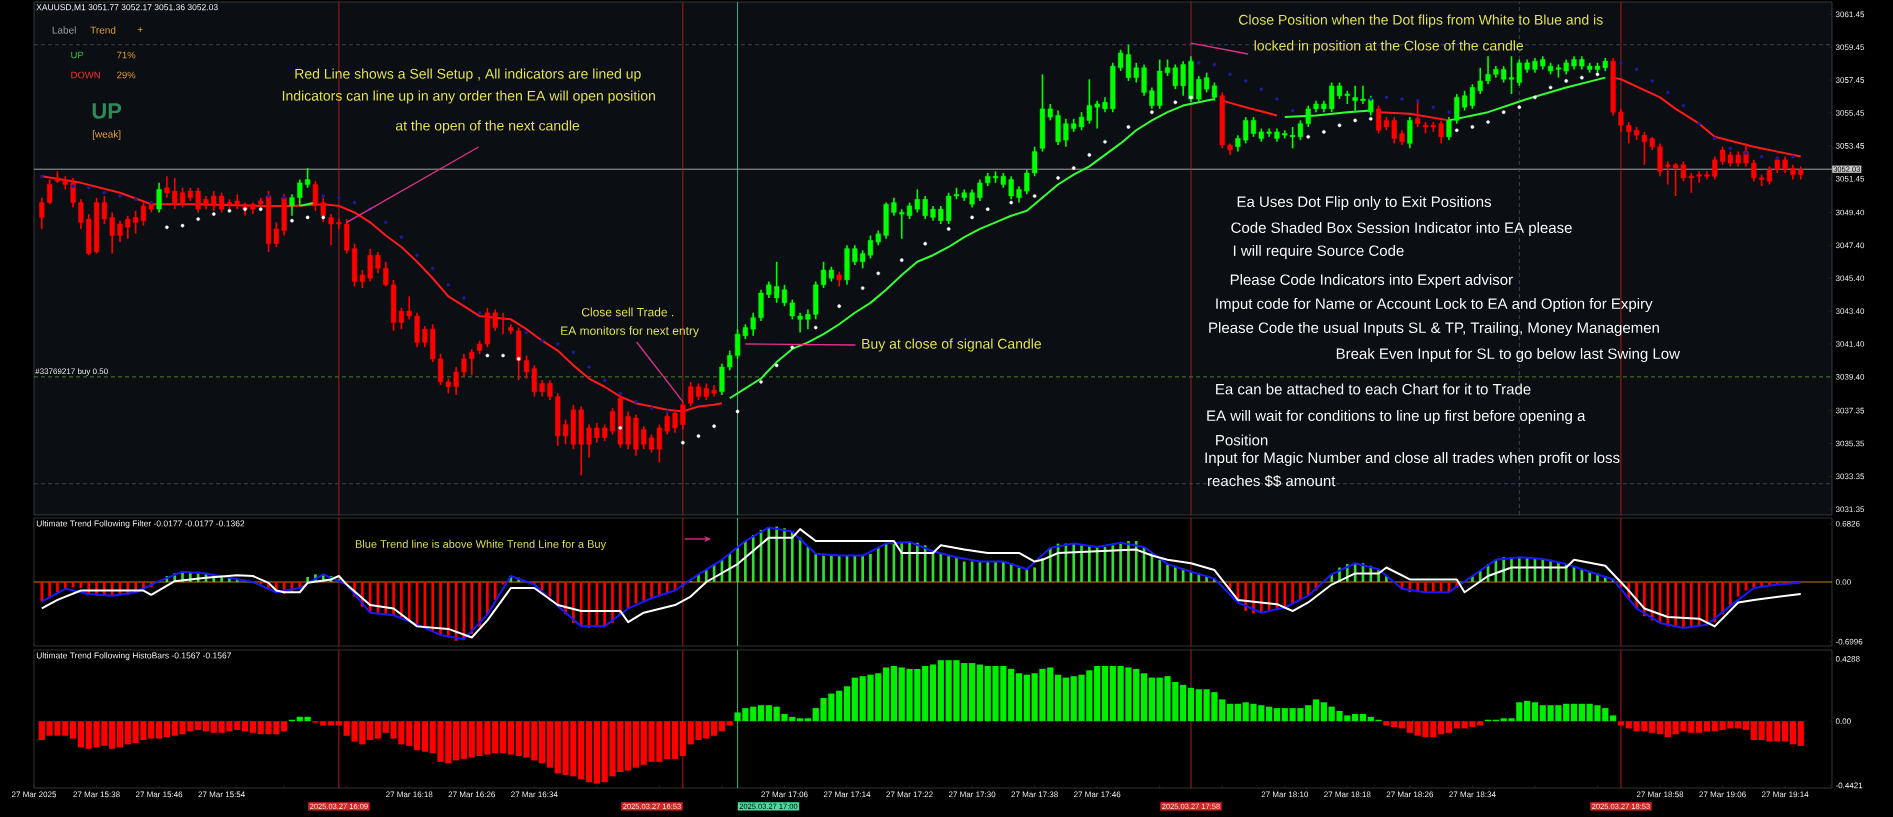 The image size is (1893, 817). Describe the element at coordinates (71, 372) in the screenshot. I see `ref-line-label: #33769217 buy 0.50` at that location.